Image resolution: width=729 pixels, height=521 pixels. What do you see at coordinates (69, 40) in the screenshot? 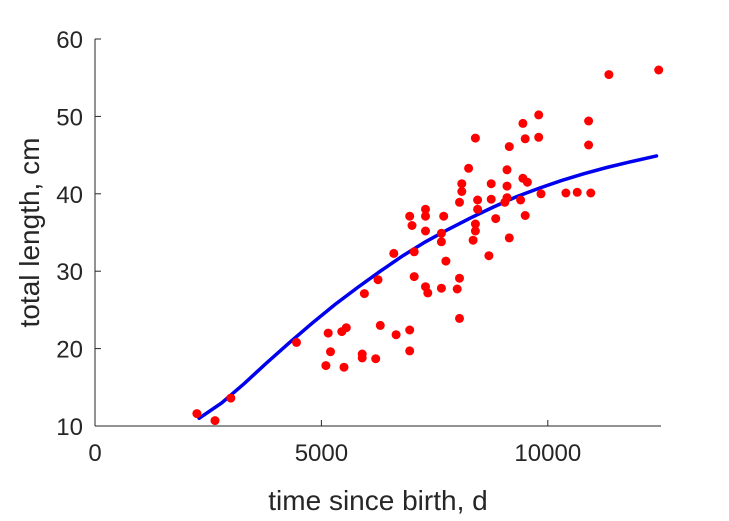
I see `y-tick-label: 60` at bounding box center [69, 40].